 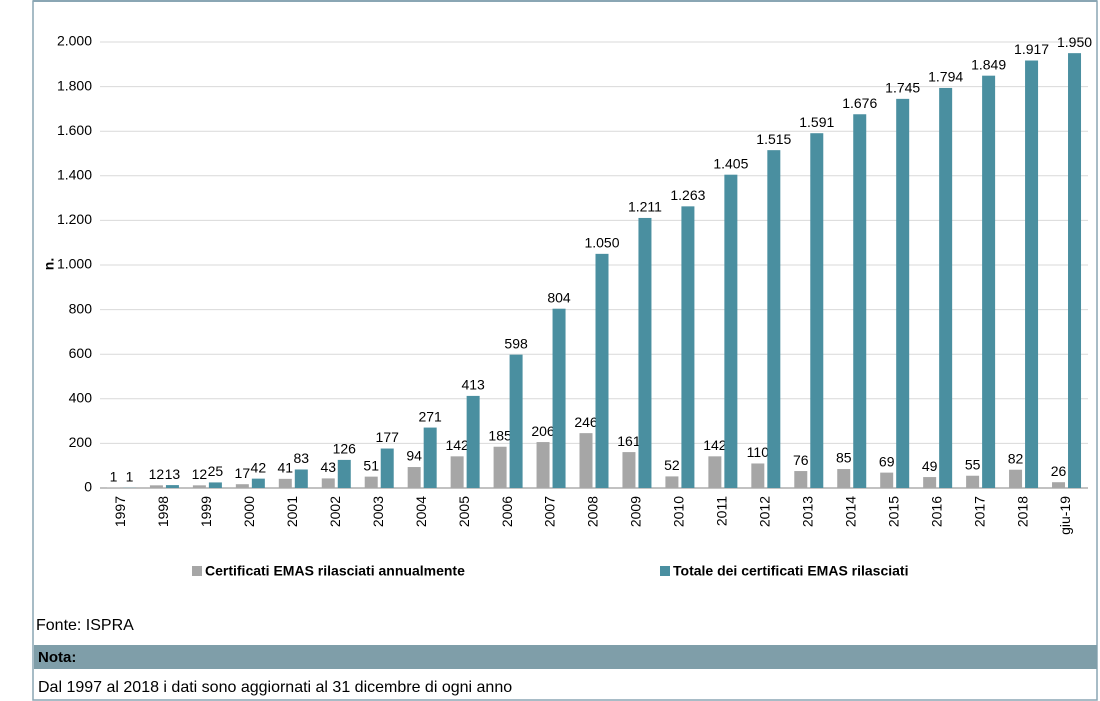 I want to click on value-label: 1.794, so click(x=945, y=77).